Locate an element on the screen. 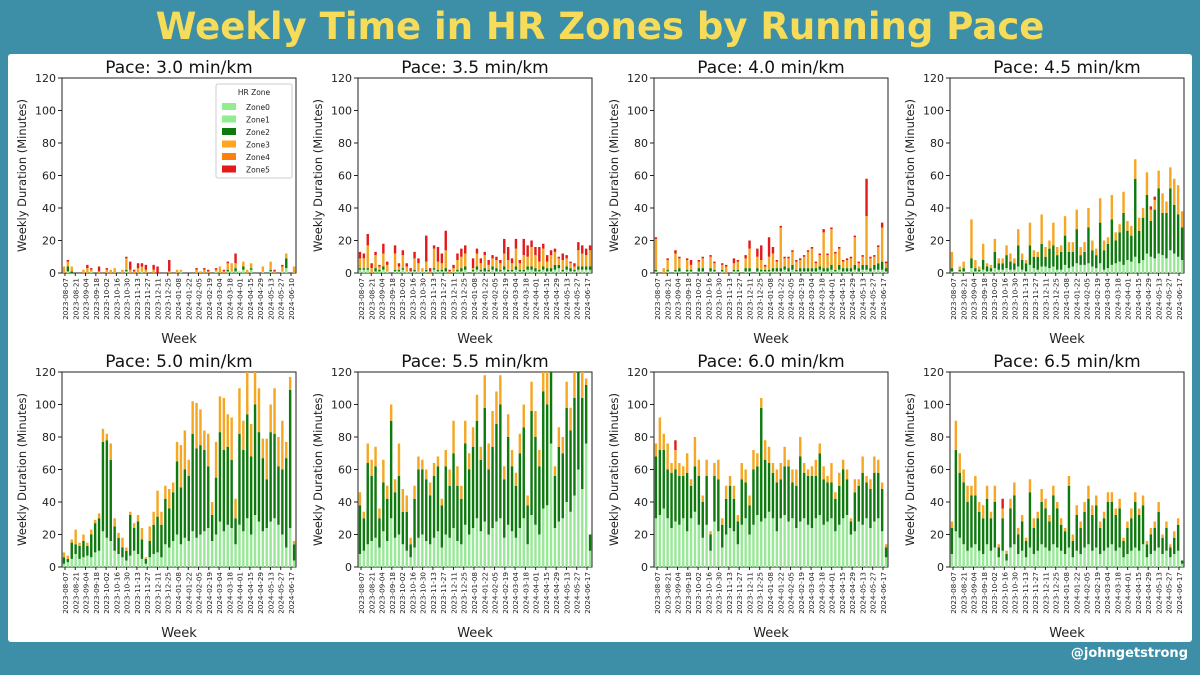 The height and width of the screenshot is (675, 1200). x-tick-label: 2023-10-30 is located at coordinates (127, 593).